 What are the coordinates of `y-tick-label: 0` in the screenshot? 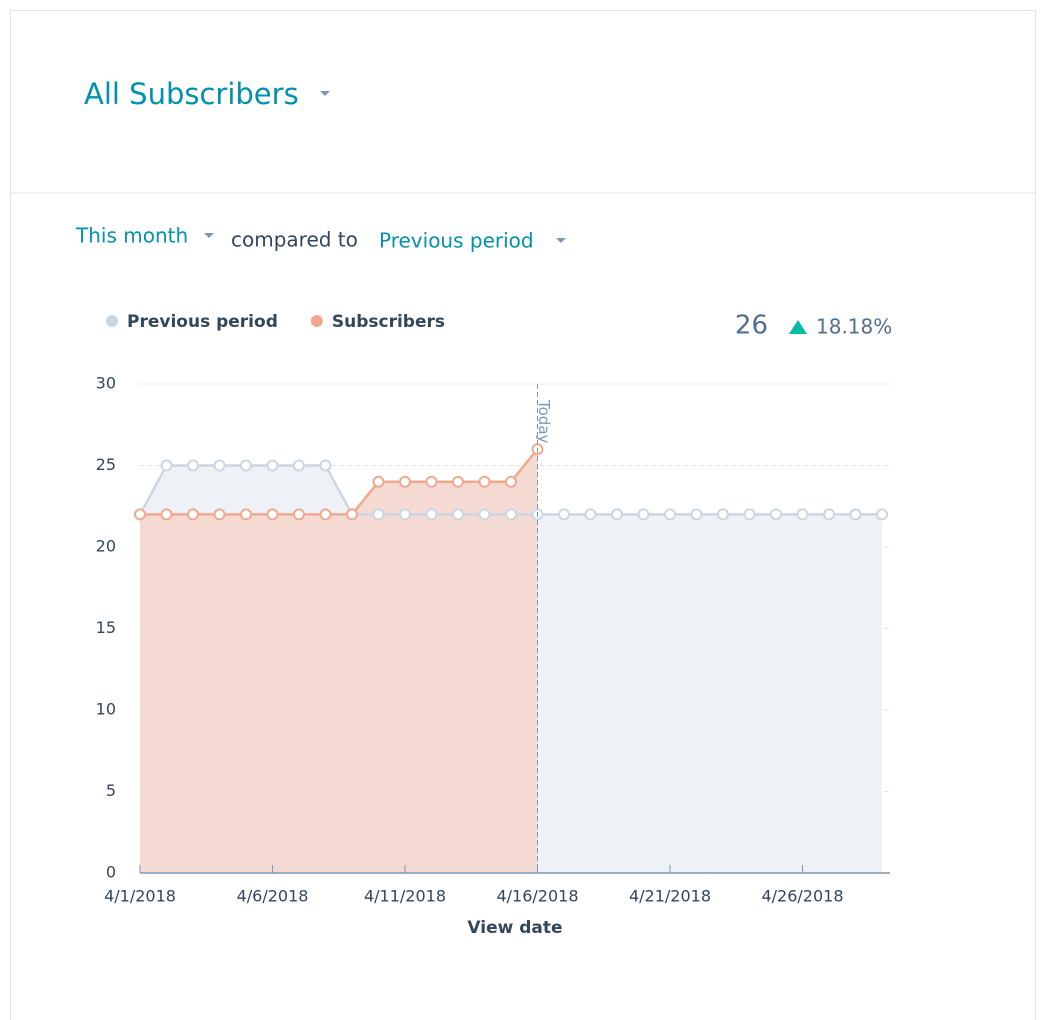 It's located at (111, 872).